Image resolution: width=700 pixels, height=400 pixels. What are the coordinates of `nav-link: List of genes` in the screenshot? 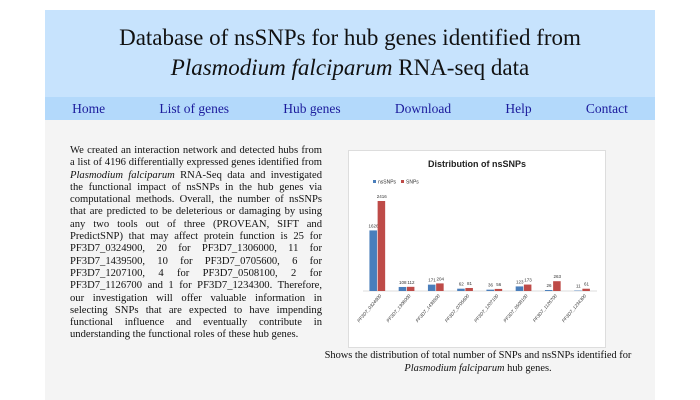 It's located at (194, 108).